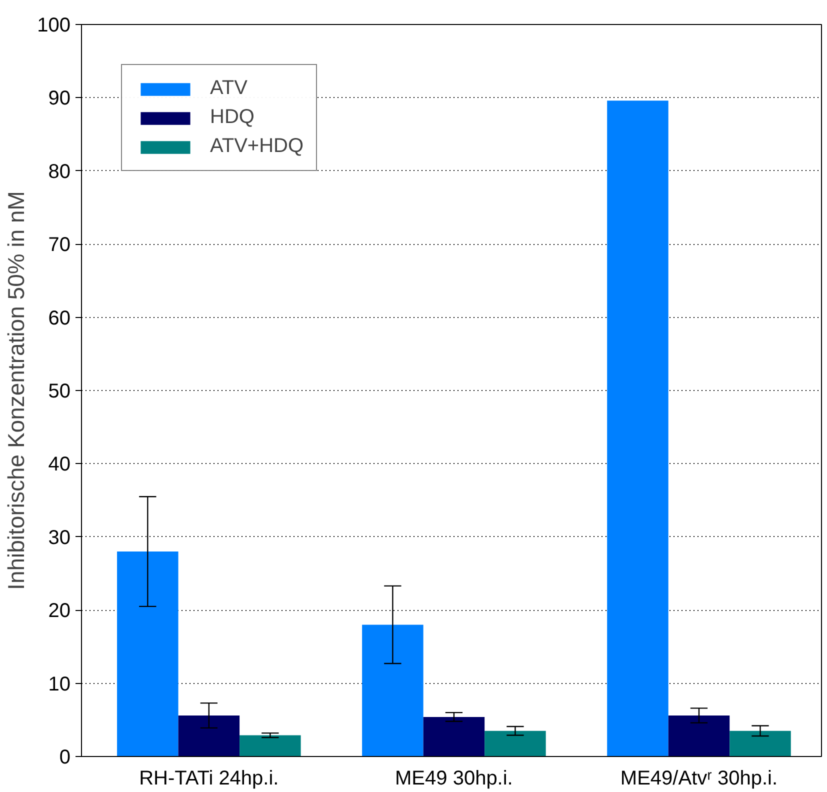 This screenshot has height=792, width=827. Describe the element at coordinates (16, 390) in the screenshot. I see `y-axis-title: Inhibitorische Konzentration 50% in nM` at that location.